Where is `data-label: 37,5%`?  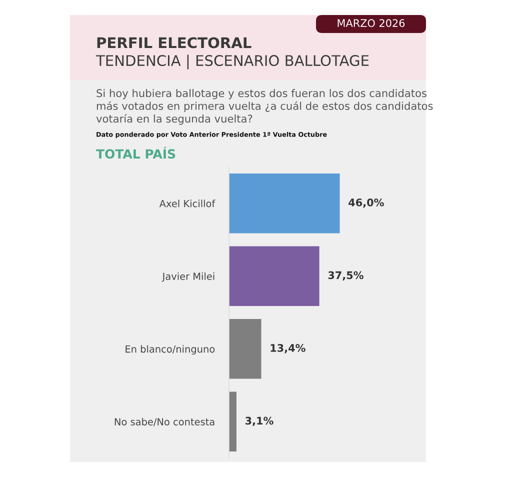
data-label: 37,5% is located at coordinates (346, 275).